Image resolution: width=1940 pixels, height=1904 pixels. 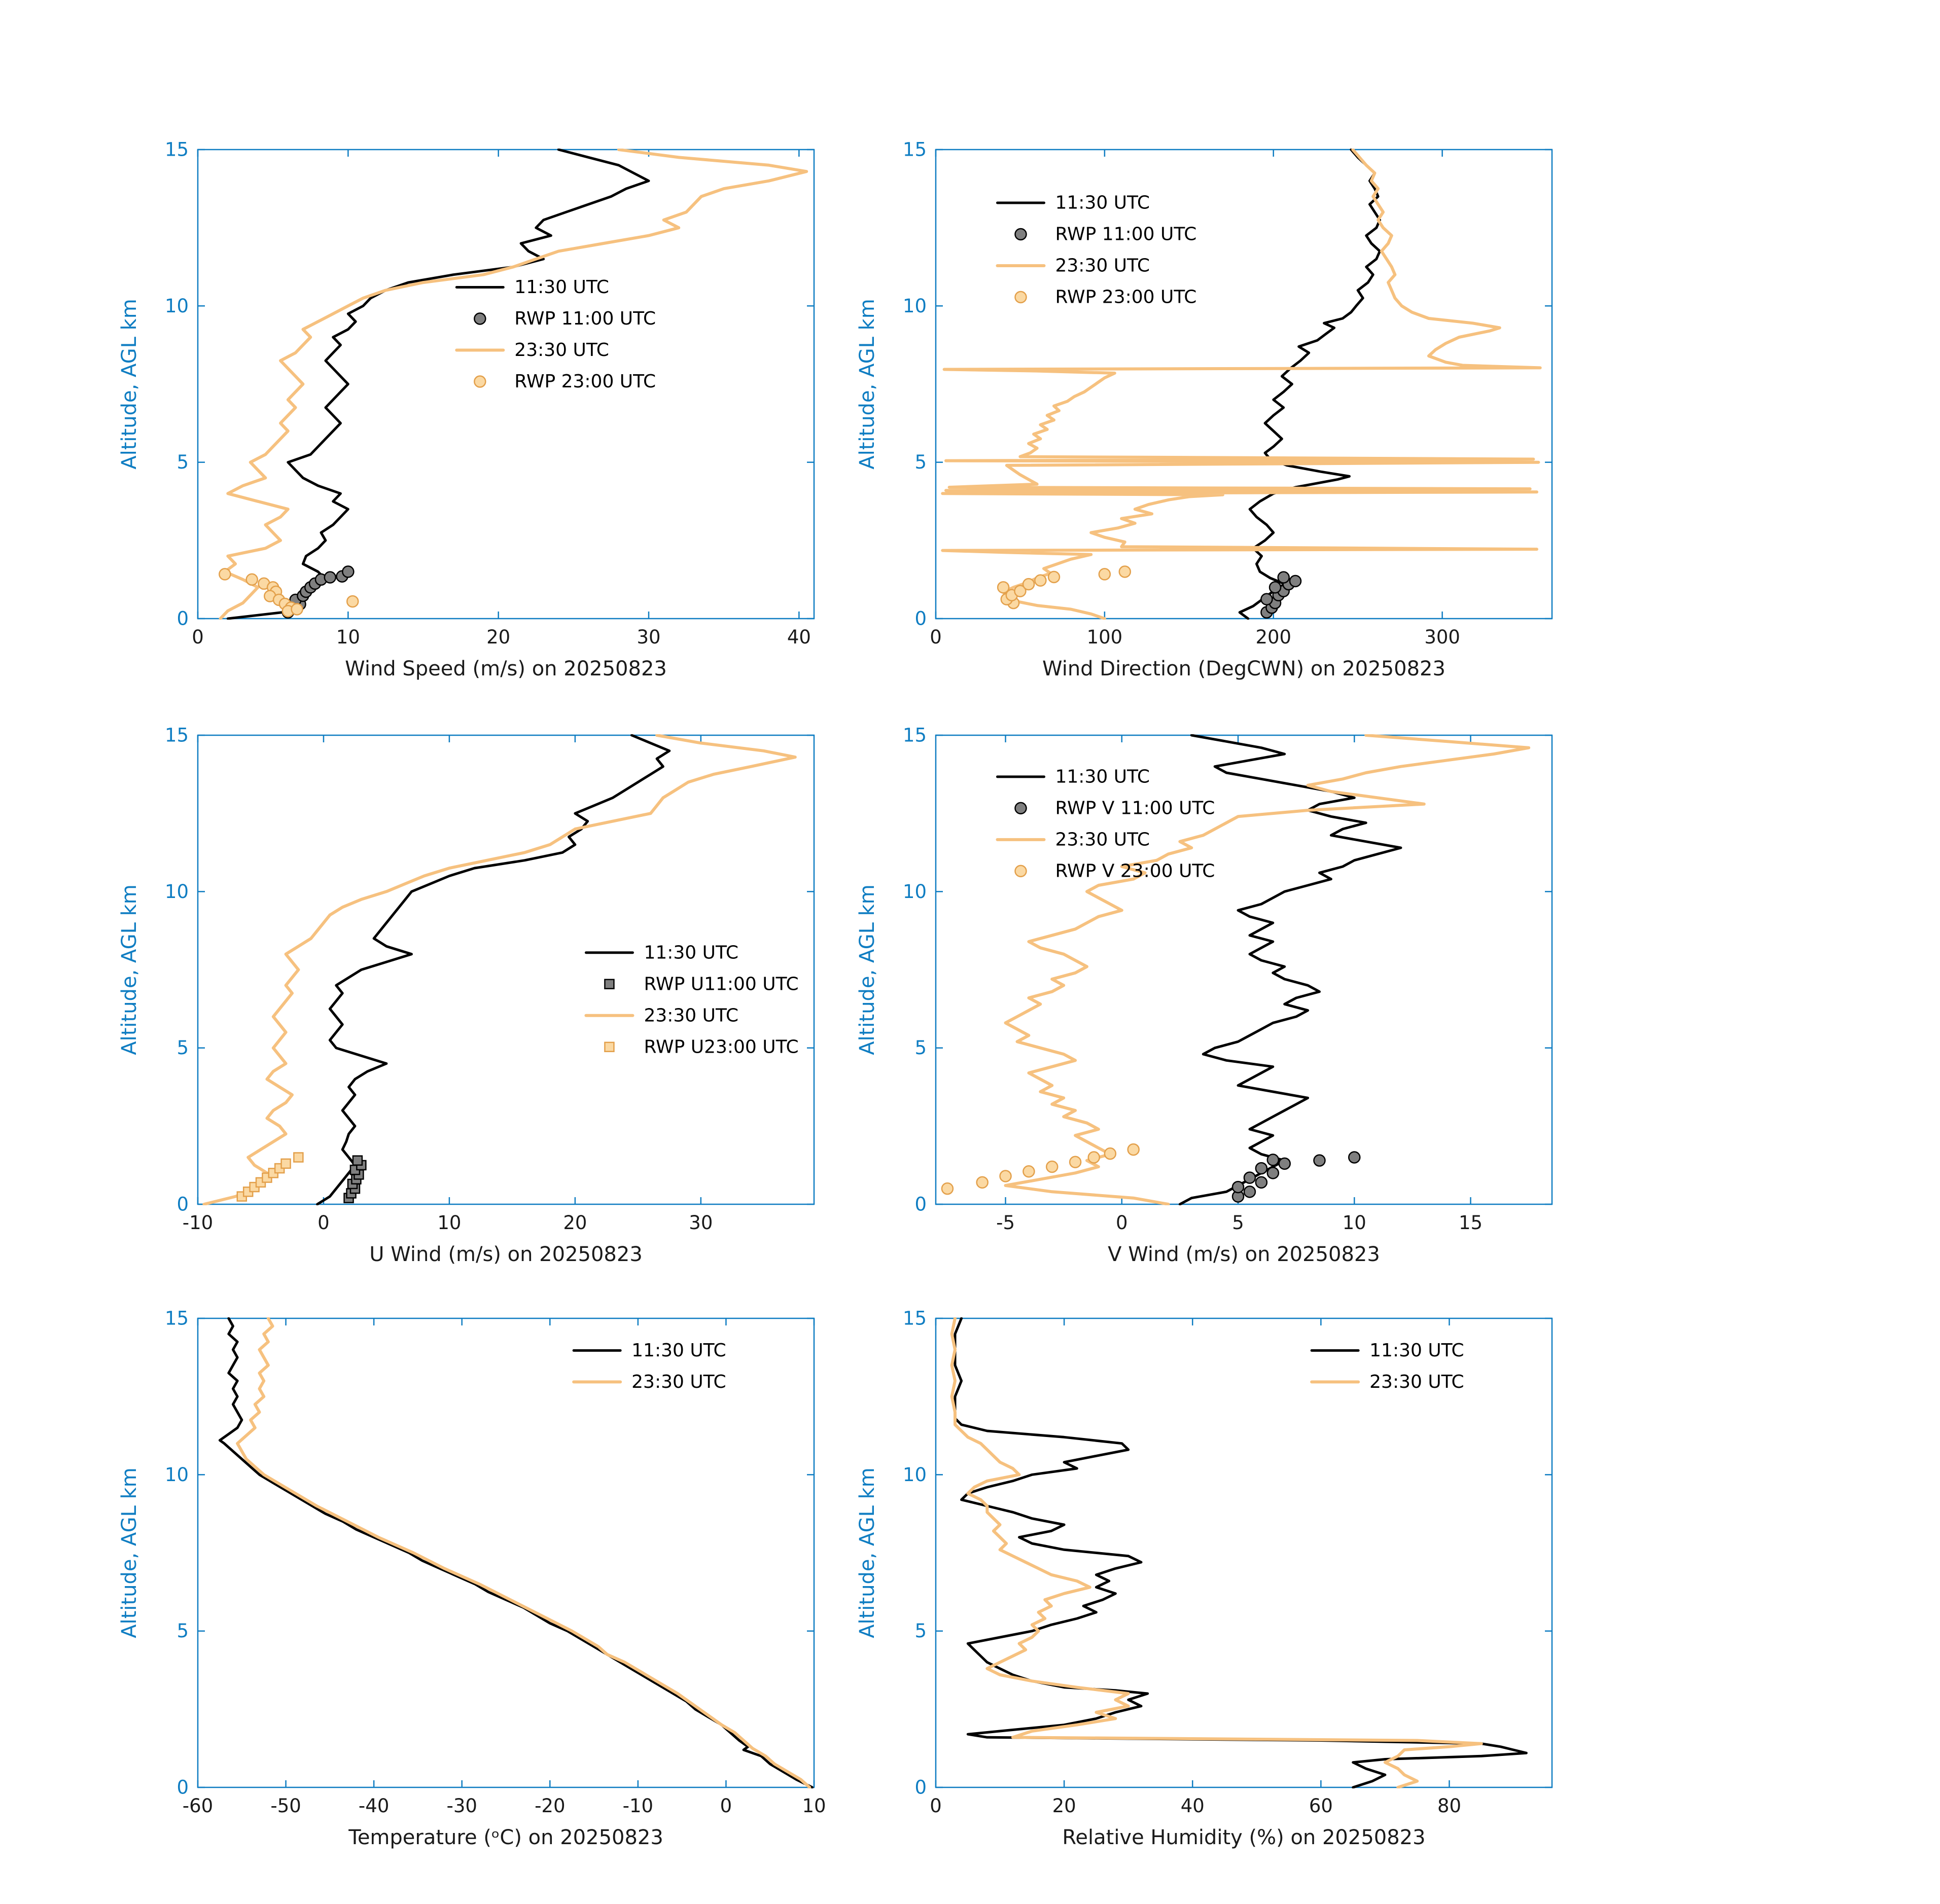 What do you see at coordinates (799, 637) in the screenshot?
I see `x-tick-label: 40` at bounding box center [799, 637].